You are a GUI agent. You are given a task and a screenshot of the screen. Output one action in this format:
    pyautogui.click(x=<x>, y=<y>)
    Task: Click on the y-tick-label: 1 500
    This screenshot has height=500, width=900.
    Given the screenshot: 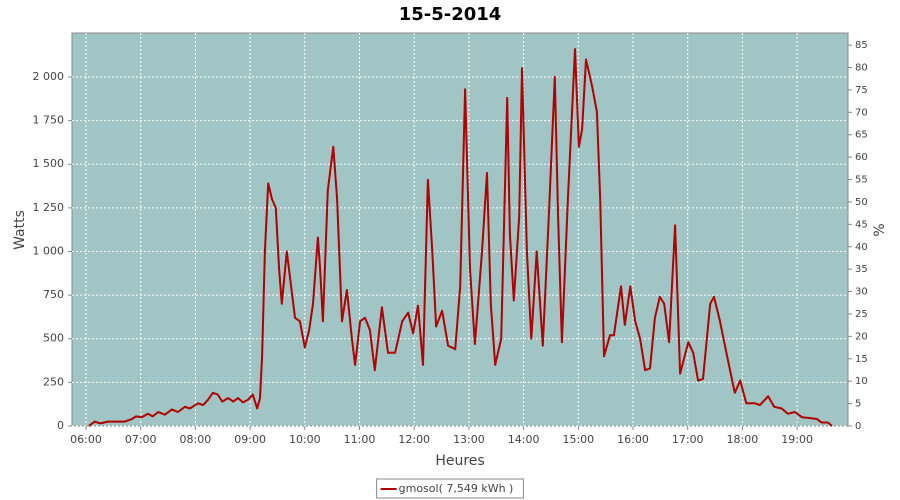 What is the action you would take?
    pyautogui.click(x=49, y=163)
    